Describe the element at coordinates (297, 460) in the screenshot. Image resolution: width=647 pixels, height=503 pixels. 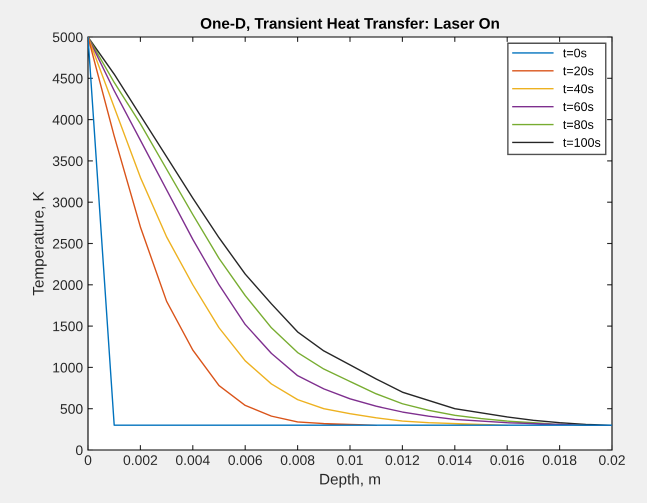
I see `x-tick-label: 0.008` at that location.